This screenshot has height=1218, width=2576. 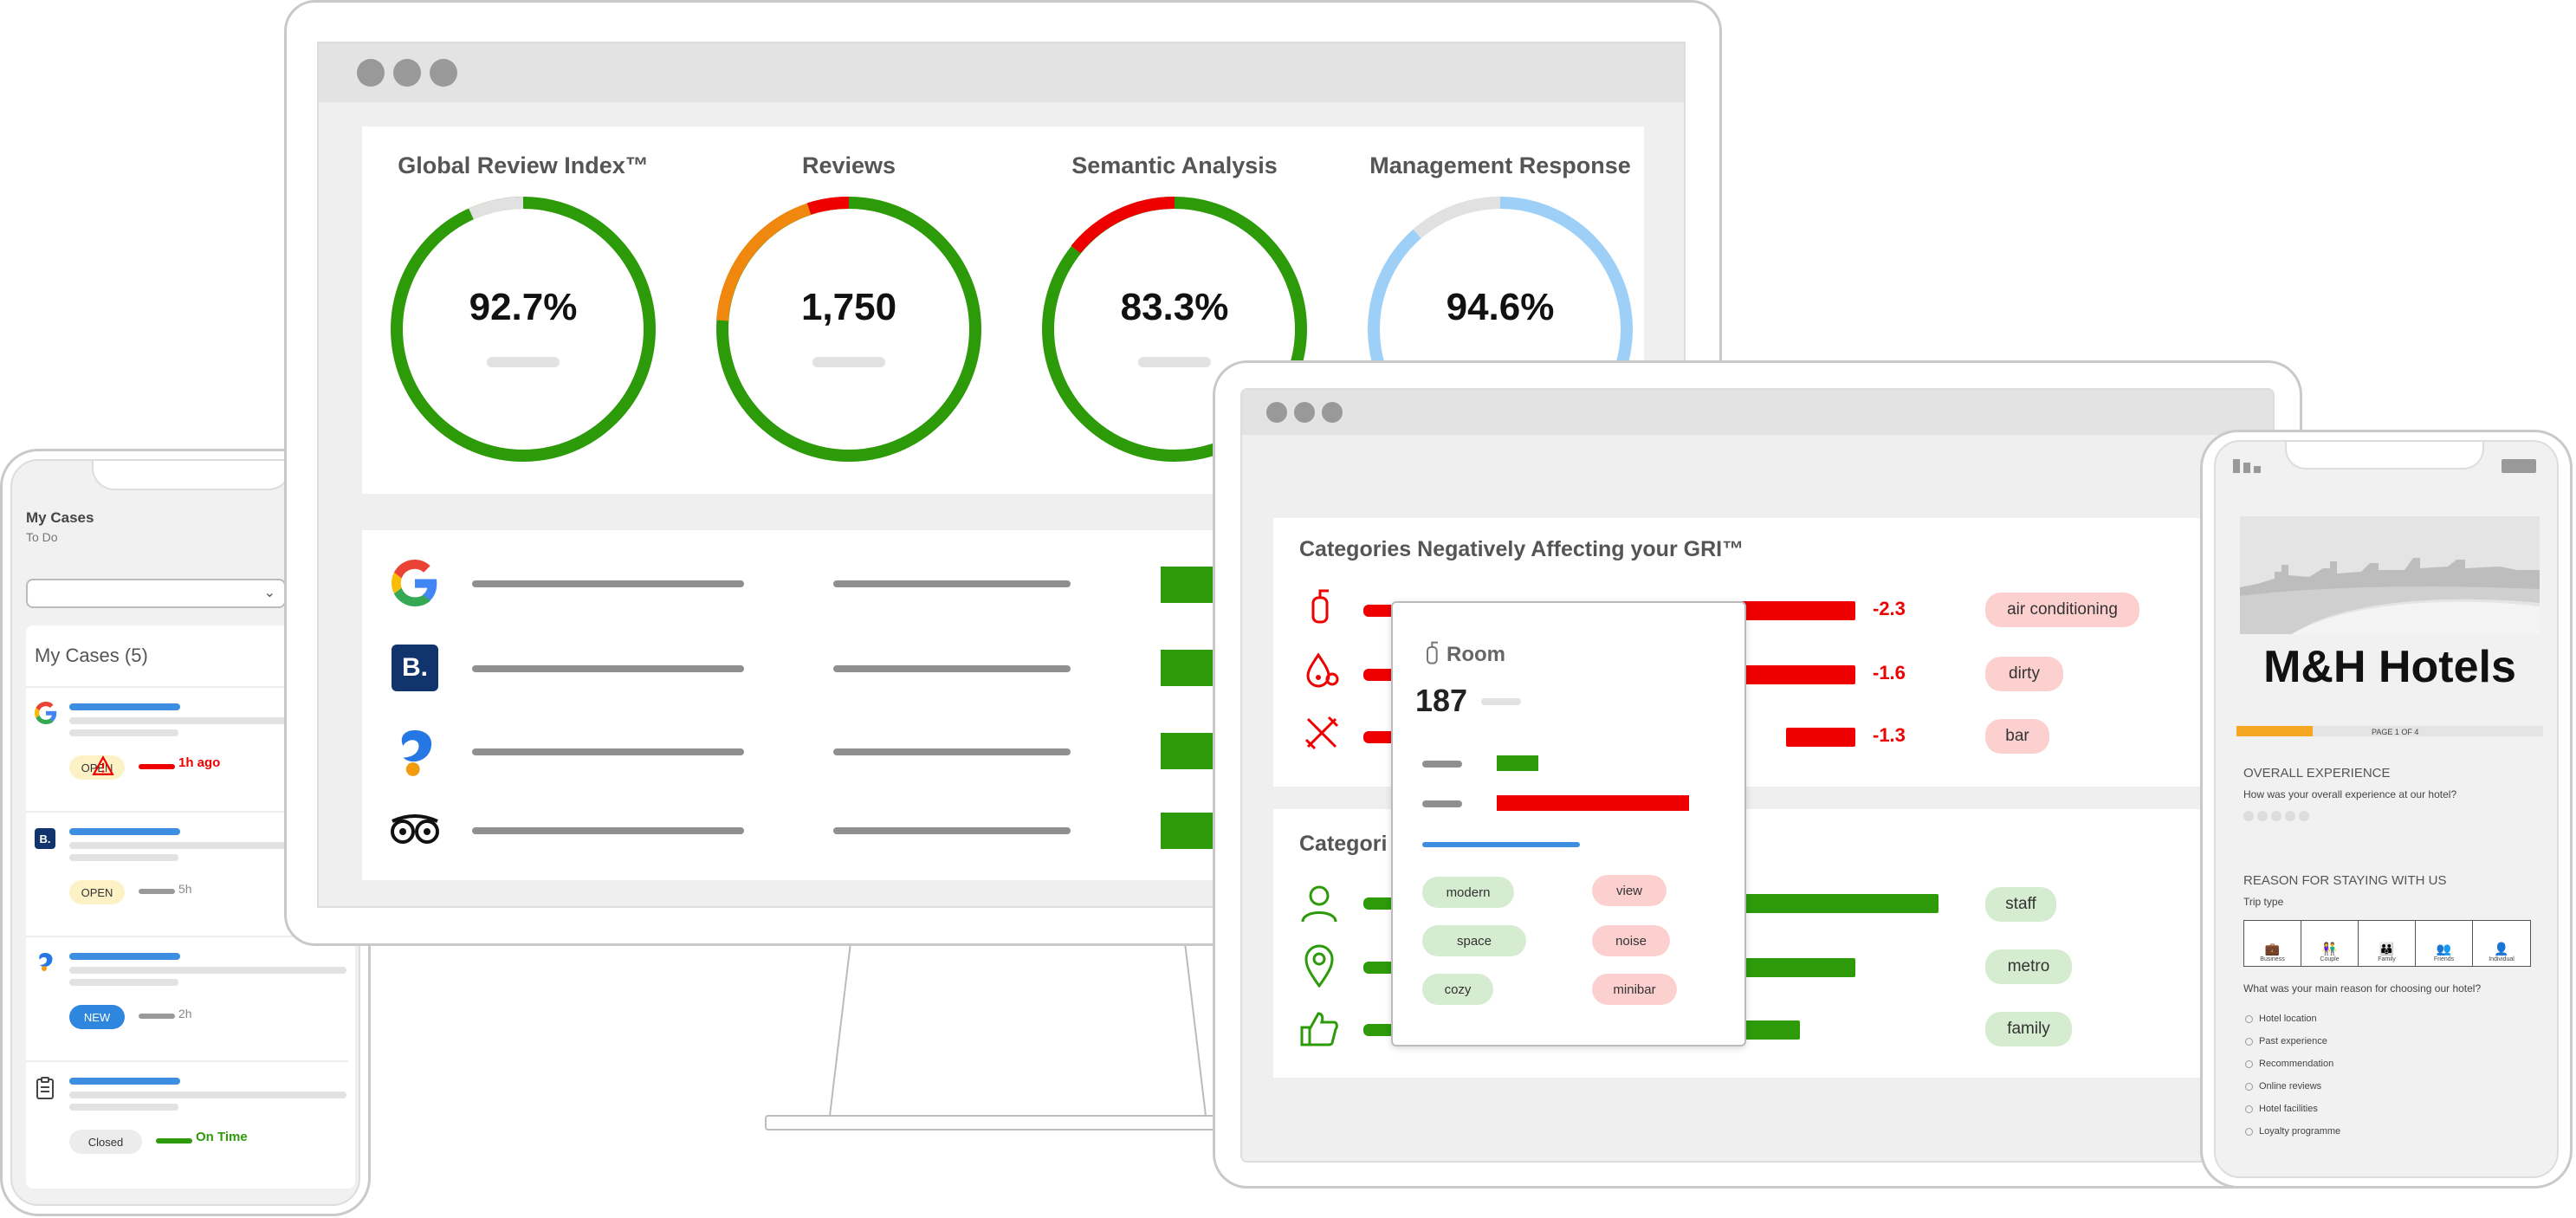 What do you see at coordinates (1631, 941) in the screenshot?
I see `popup-negative-tag: noise` at bounding box center [1631, 941].